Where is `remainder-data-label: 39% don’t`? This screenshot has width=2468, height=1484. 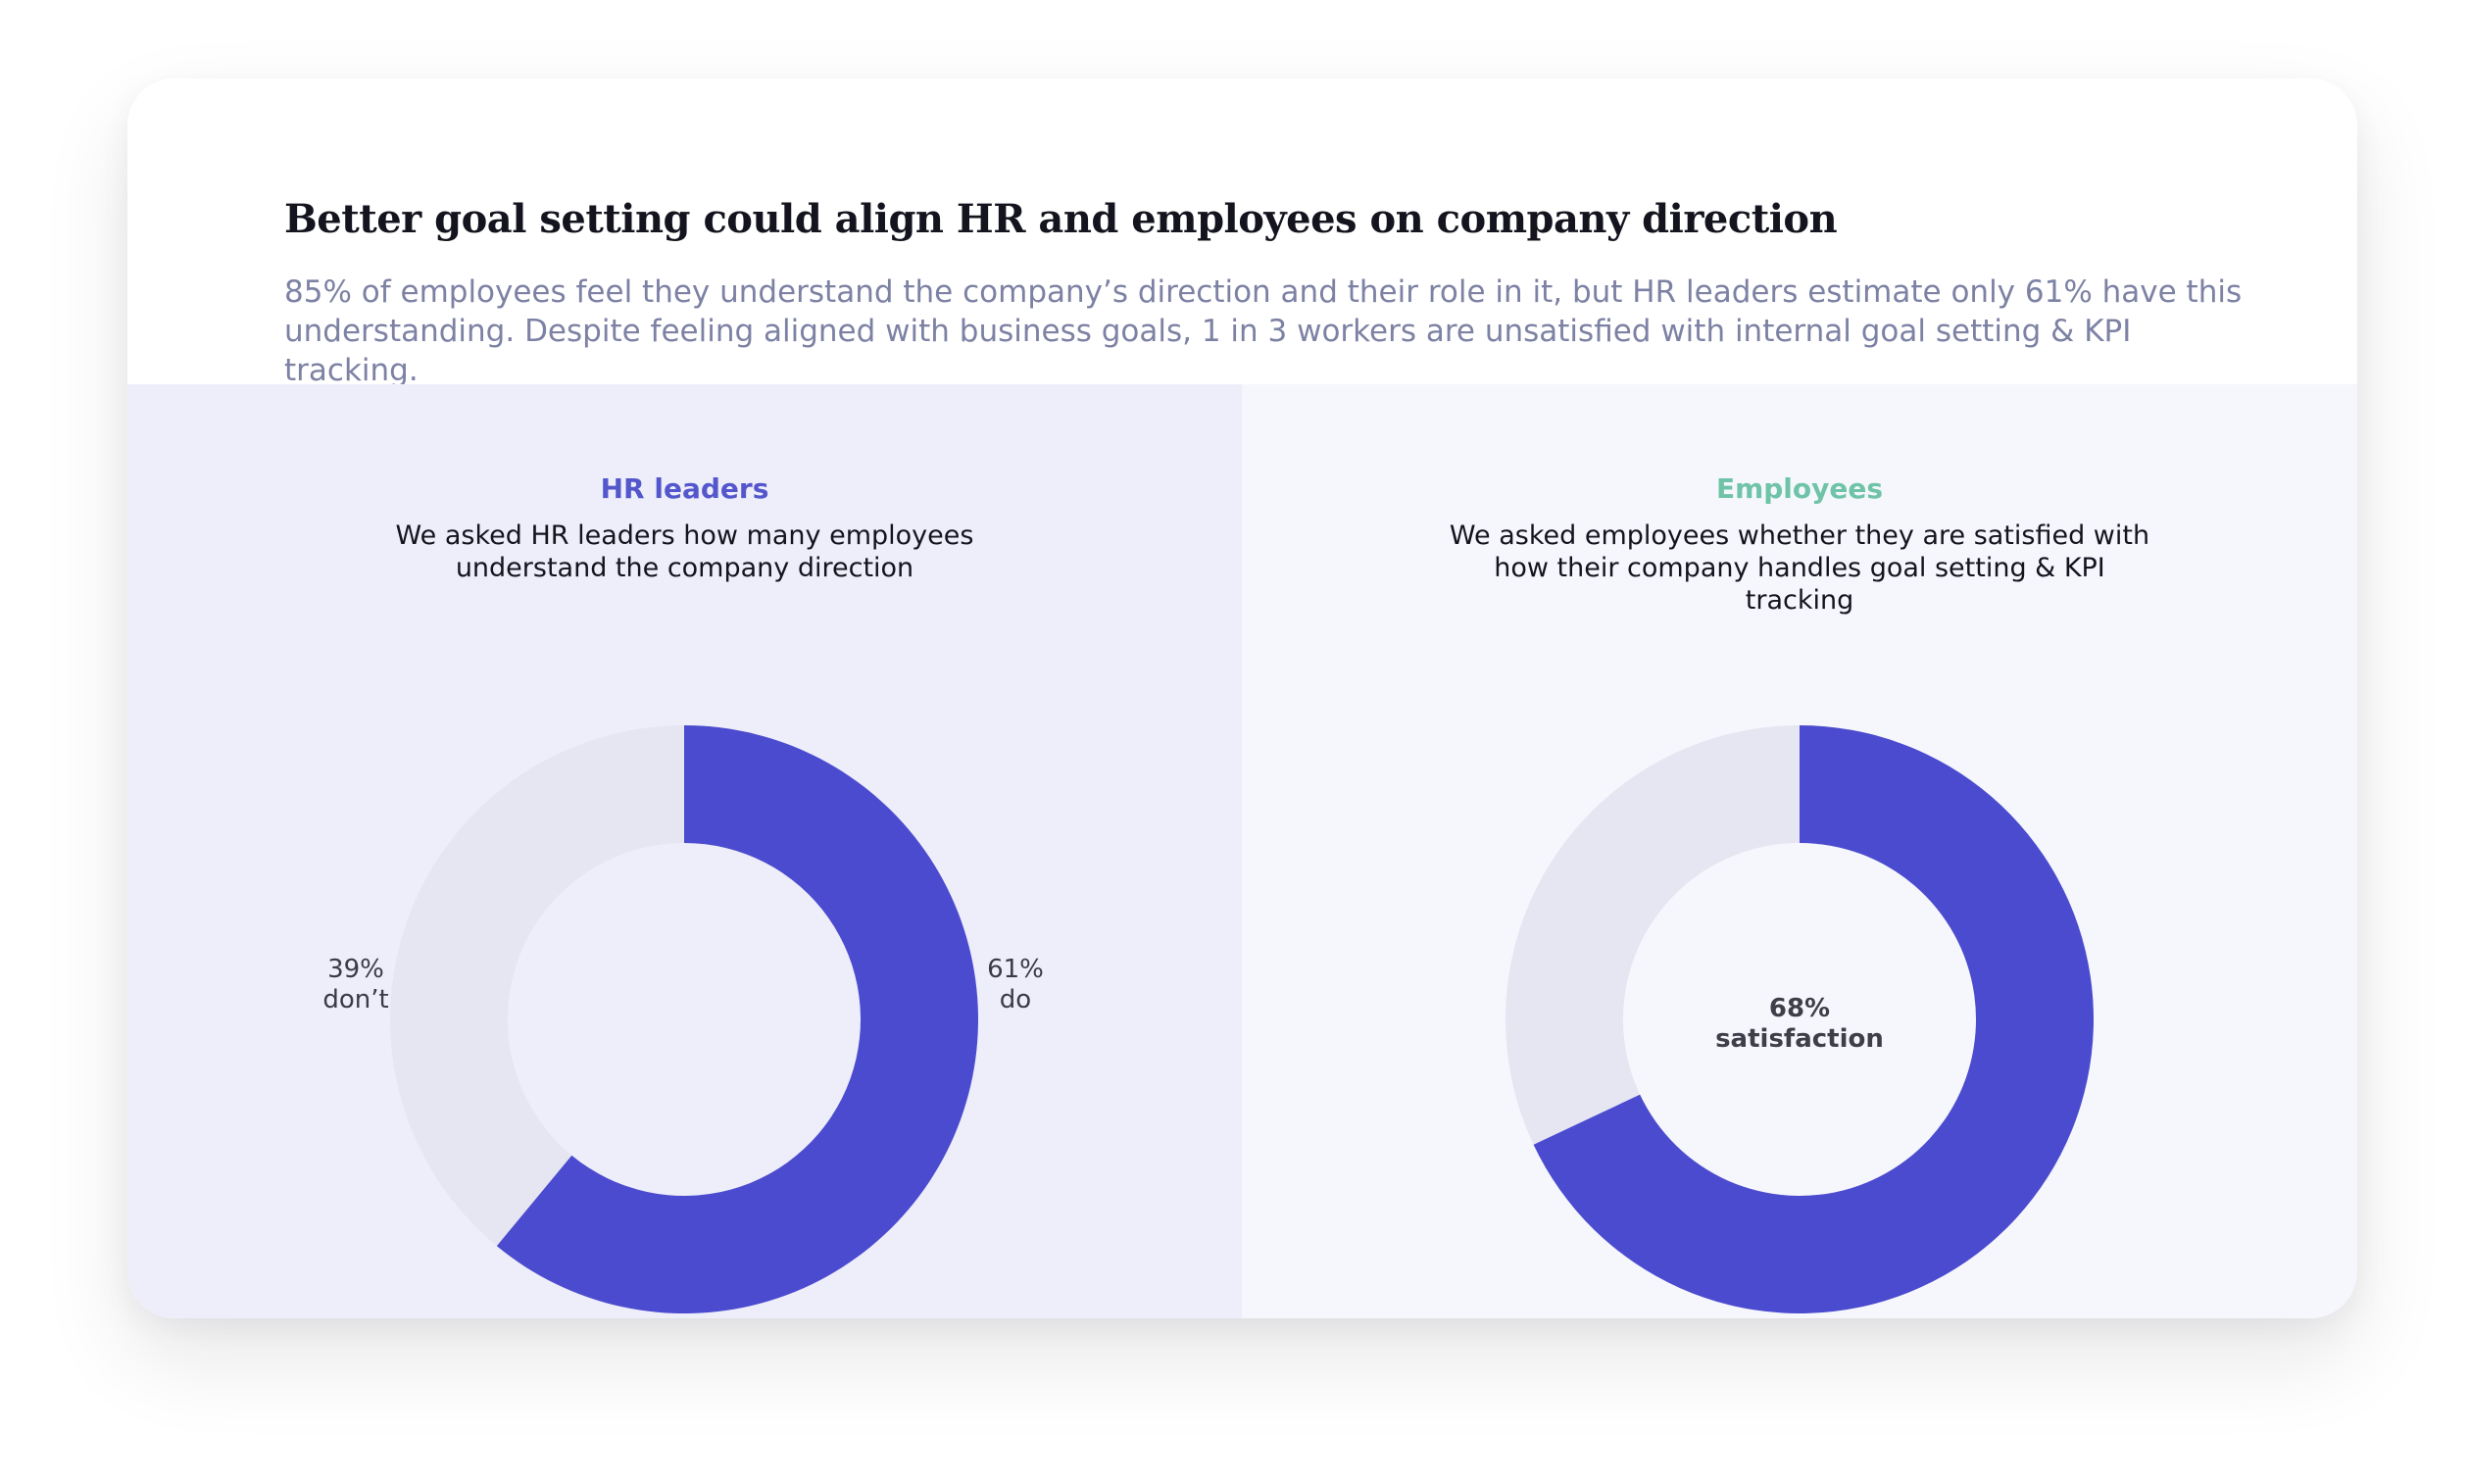
remainder-data-label: 39% don’t is located at coordinates (356, 985).